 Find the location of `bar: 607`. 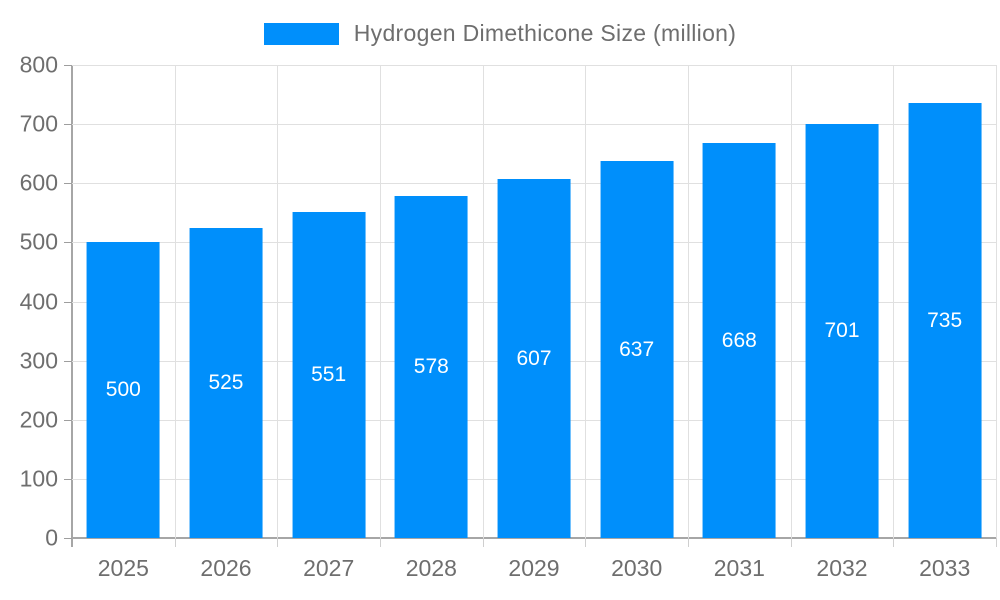

bar: 607 is located at coordinates (534, 358).